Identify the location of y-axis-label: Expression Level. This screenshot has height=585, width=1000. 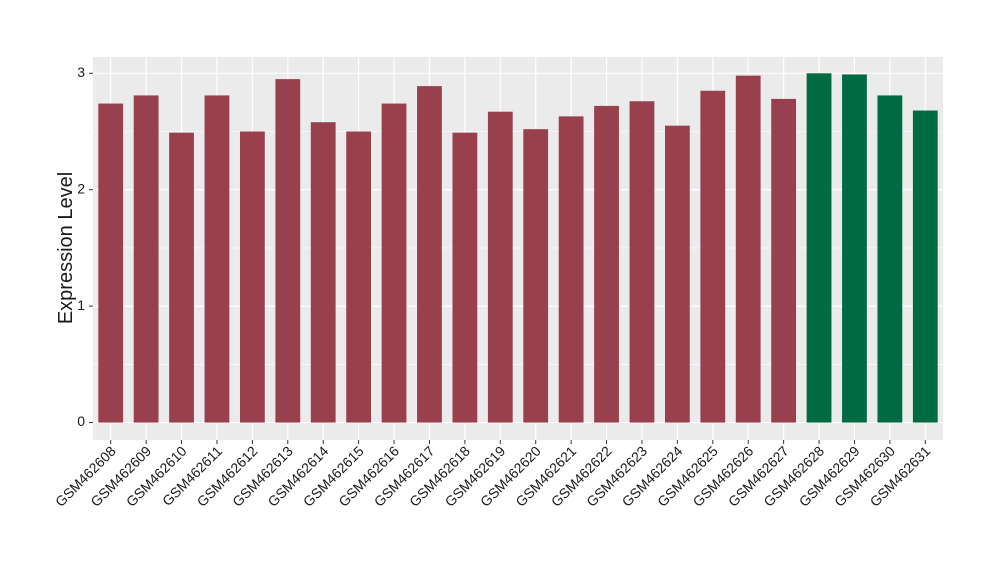
(66, 248).